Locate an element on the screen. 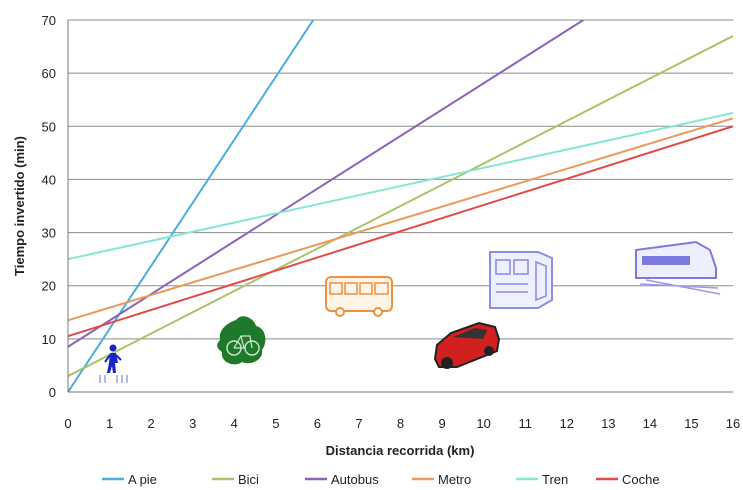 The width and height of the screenshot is (743, 490). legend-label: Autobus is located at coordinates (355, 479).